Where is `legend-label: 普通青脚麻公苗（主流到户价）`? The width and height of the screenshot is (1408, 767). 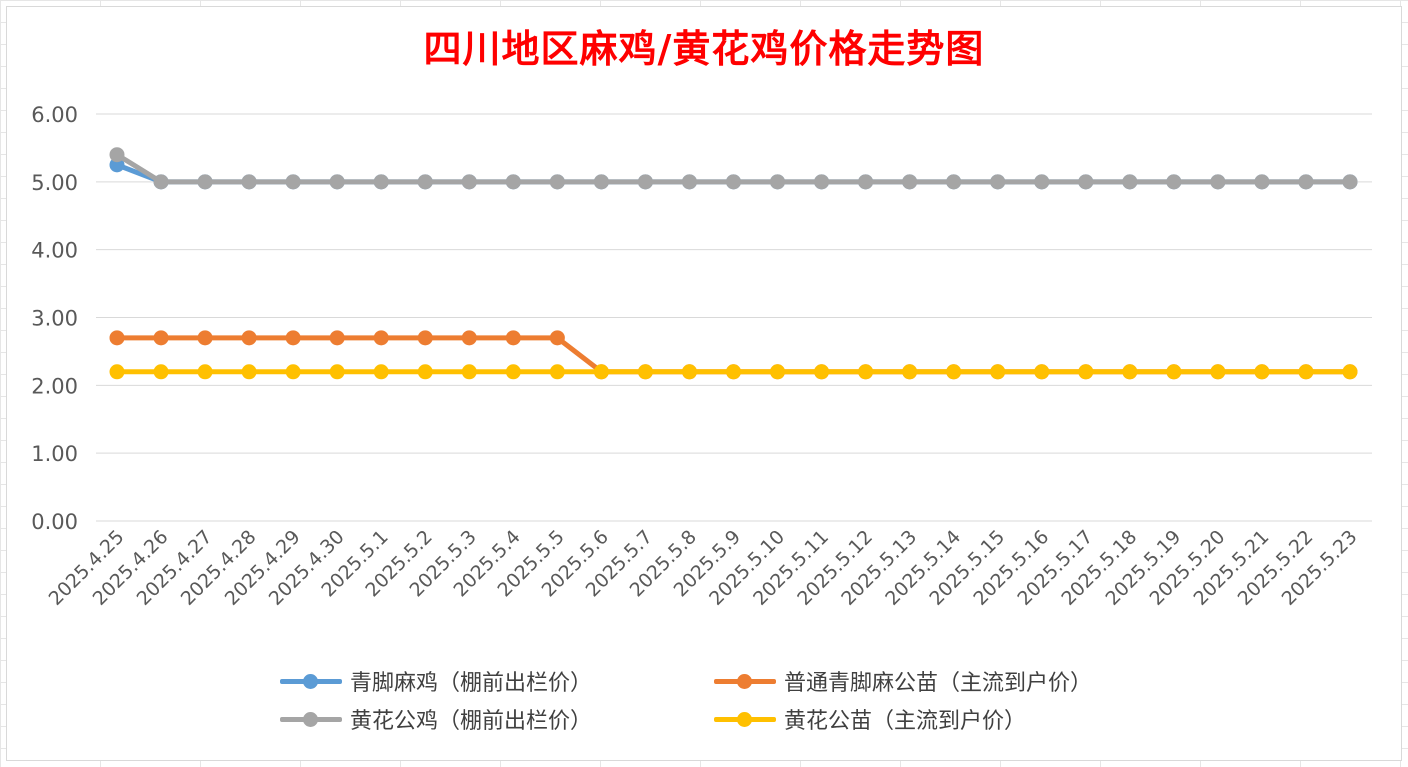 legend-label: 普通青脚麻公苗（主流到户价） is located at coordinates (938, 683).